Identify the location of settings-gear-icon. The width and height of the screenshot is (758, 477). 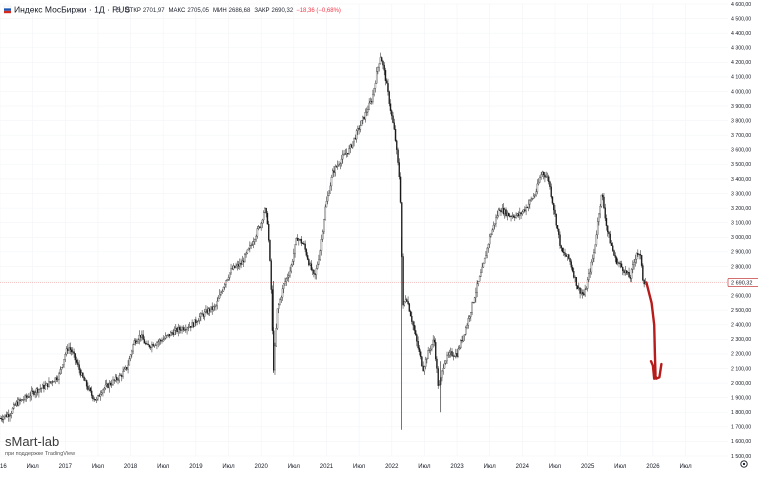
(744, 464).